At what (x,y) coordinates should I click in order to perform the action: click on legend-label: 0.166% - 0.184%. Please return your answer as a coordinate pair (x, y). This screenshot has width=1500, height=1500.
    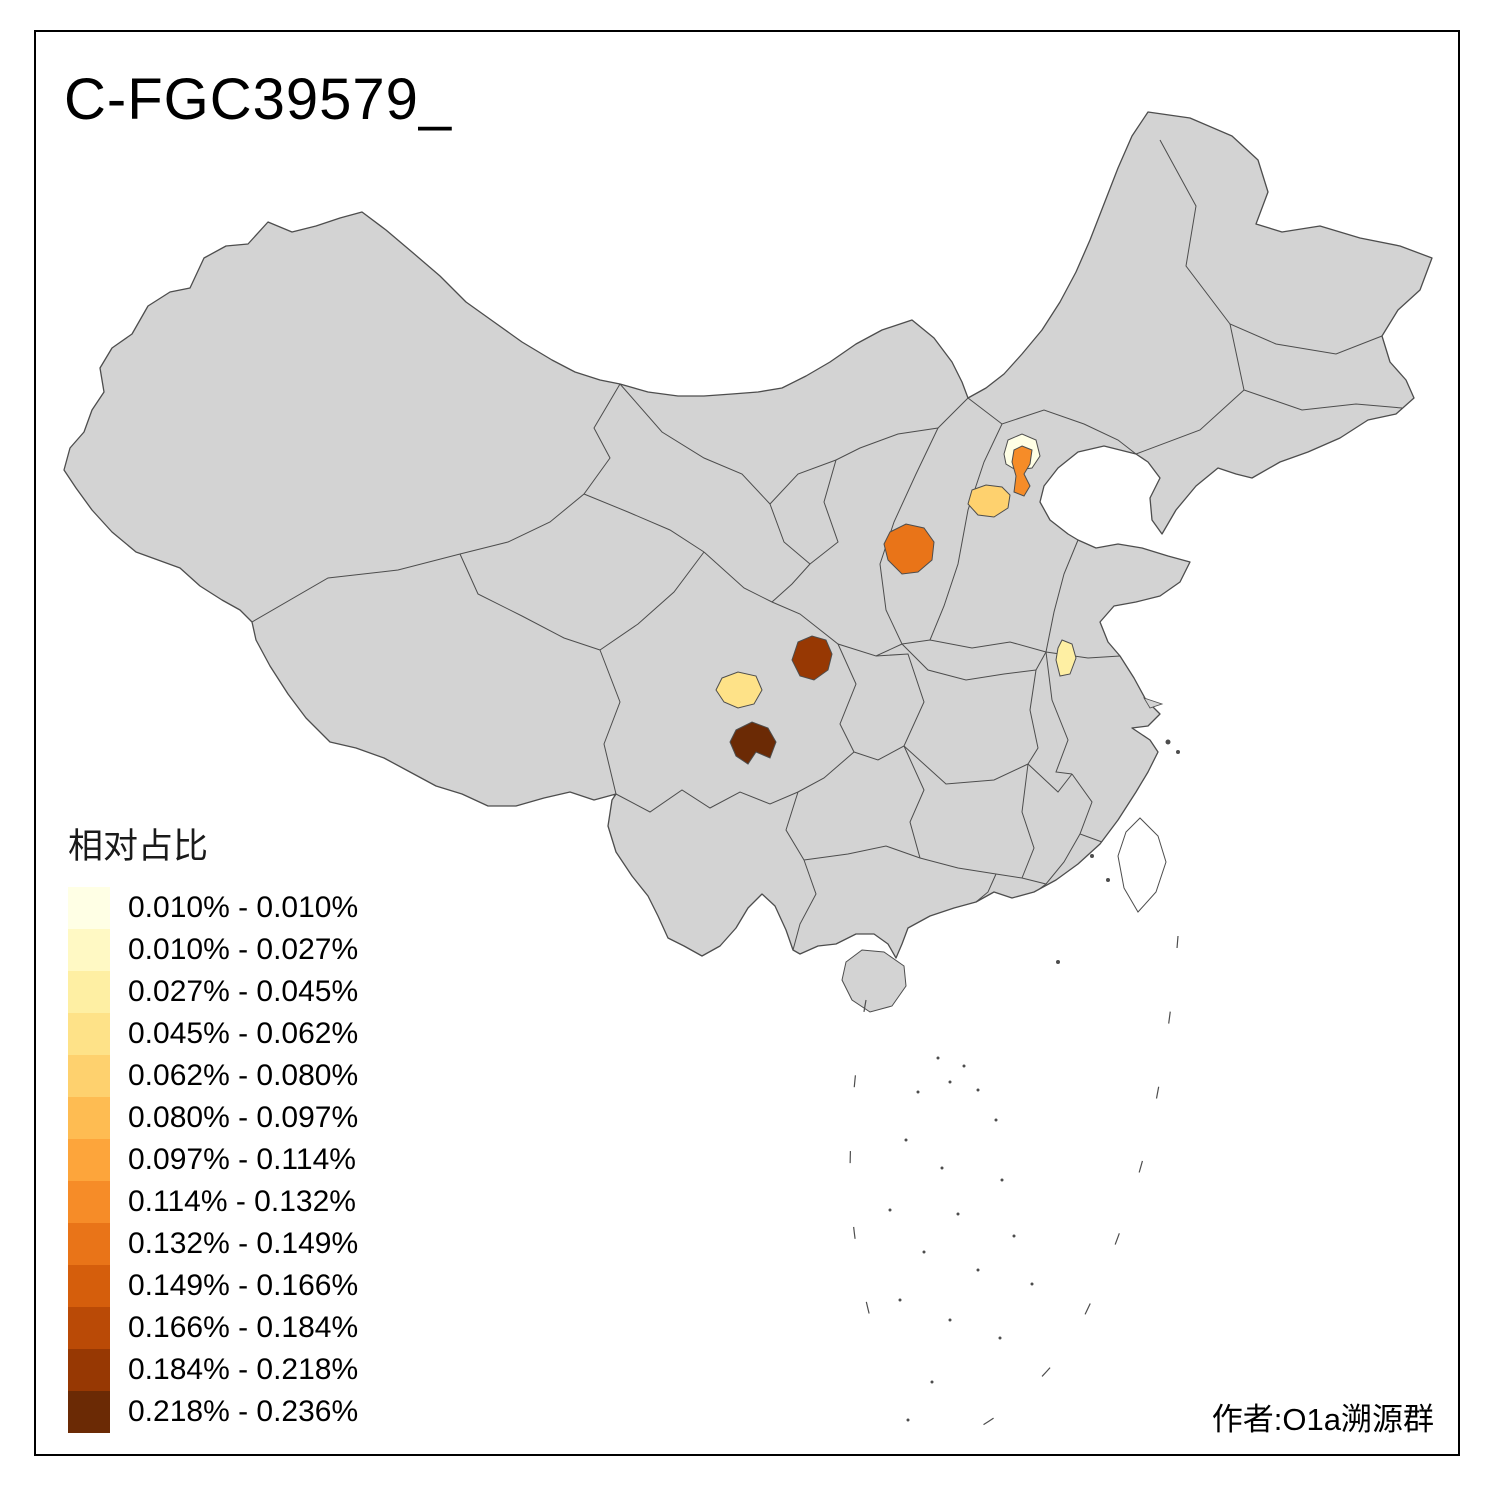
    Looking at the image, I should click on (243, 1327).